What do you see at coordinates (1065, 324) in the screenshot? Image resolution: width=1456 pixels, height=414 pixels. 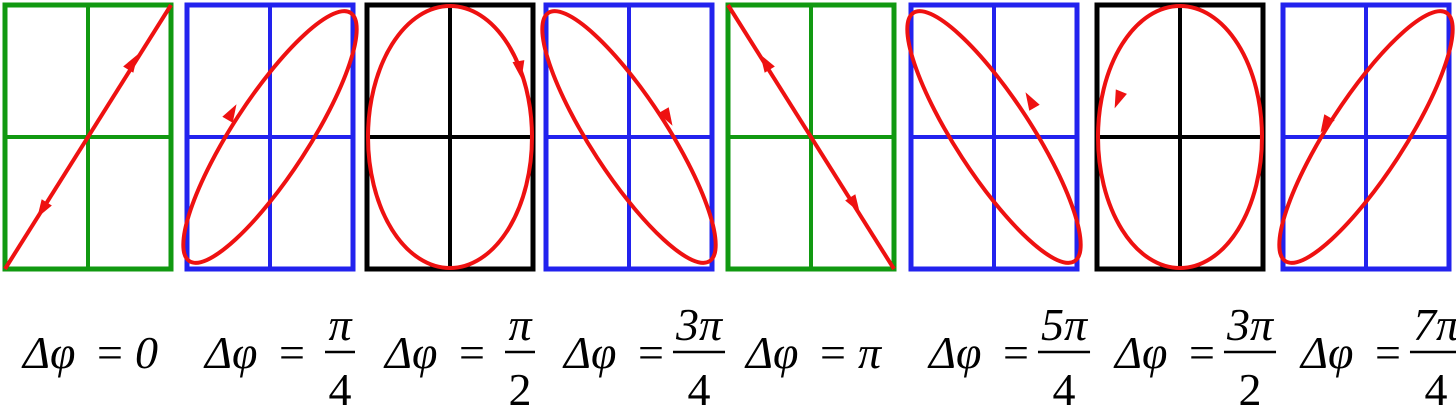 I see `numerator: 5π` at bounding box center [1065, 324].